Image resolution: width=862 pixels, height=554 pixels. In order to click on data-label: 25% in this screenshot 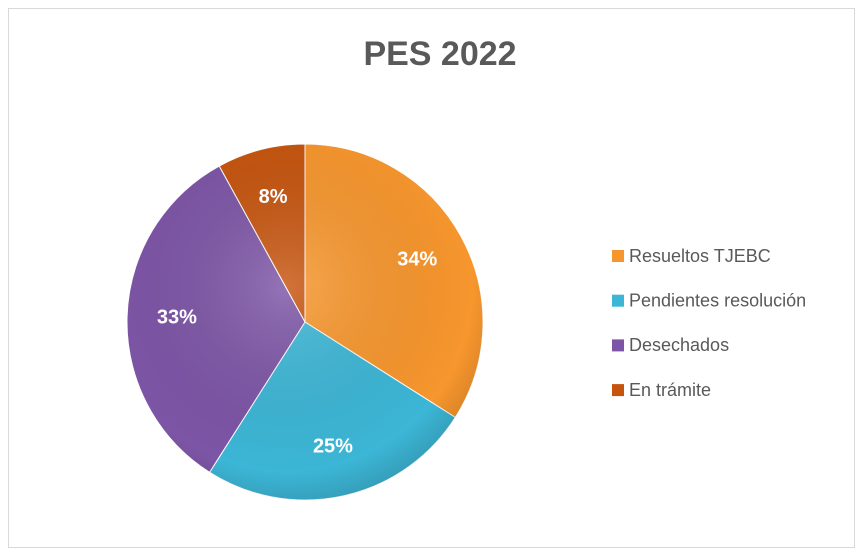, I will do `click(333, 446)`.